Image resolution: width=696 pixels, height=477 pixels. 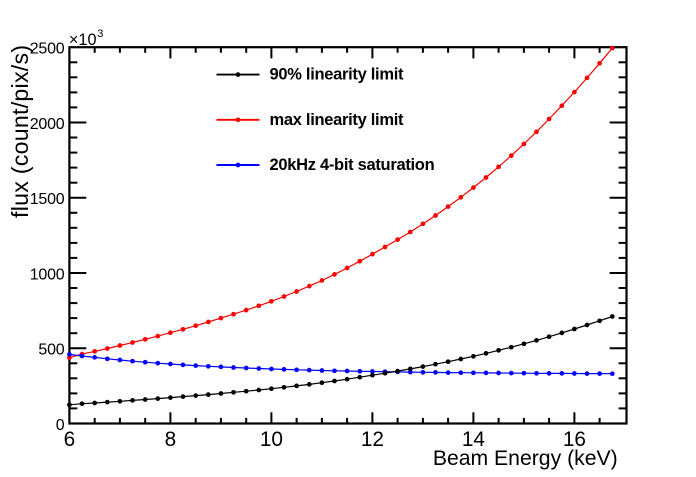 I want to click on svg-text: 16, so click(x=574, y=439).